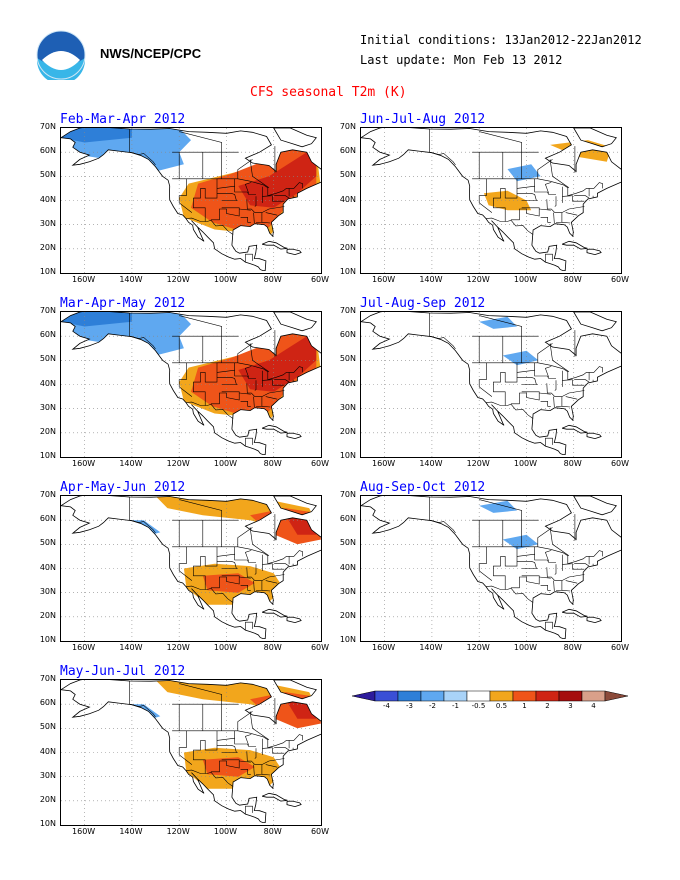 This screenshot has height=880, width=680. What do you see at coordinates (61, 57) in the screenshot?
I see `noaa-logo` at bounding box center [61, 57].